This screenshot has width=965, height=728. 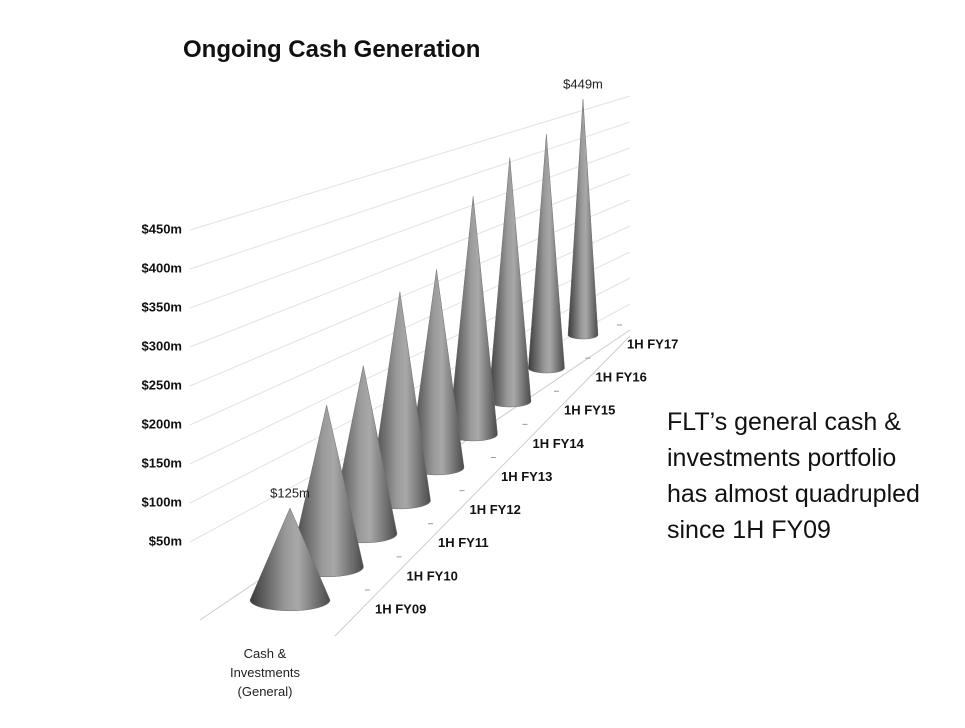 I want to click on x-tick-label: 1H FY16, so click(x=621, y=377).